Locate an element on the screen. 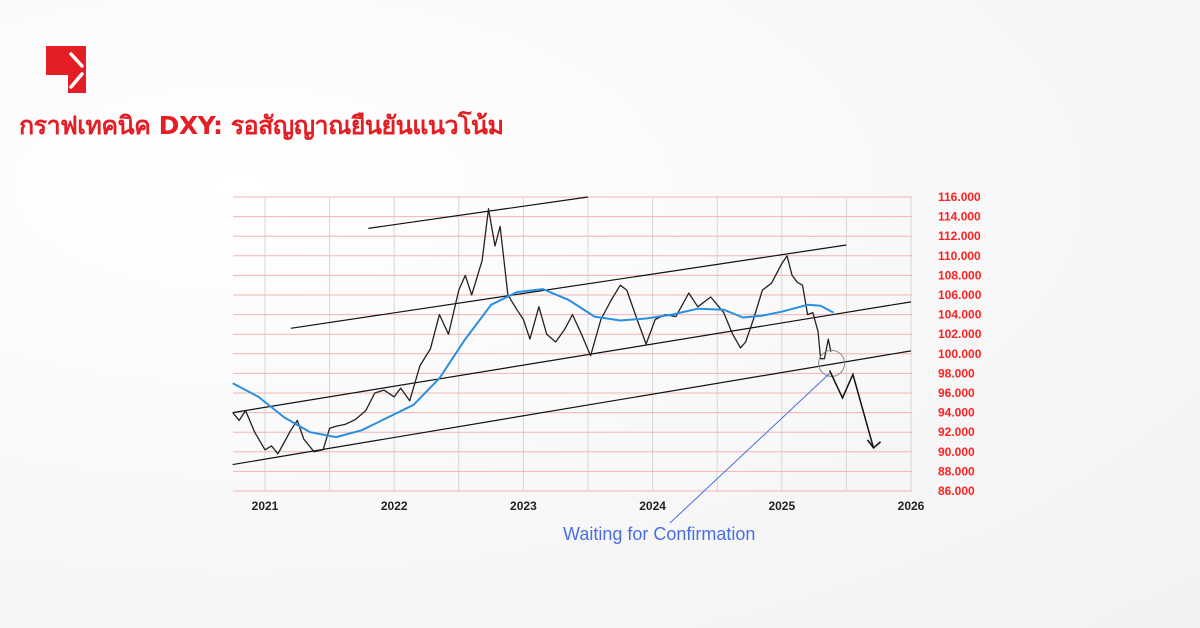  y-tick-label: 100.000 is located at coordinates (960, 354).